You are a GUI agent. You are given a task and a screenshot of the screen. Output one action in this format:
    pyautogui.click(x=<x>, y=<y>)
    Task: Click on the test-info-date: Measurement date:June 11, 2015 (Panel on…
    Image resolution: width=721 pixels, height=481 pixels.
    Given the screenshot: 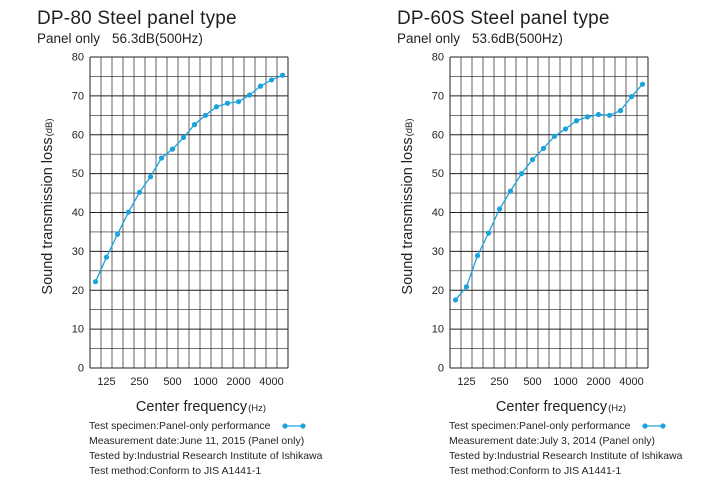 What is the action you would take?
    pyautogui.click(x=205, y=441)
    